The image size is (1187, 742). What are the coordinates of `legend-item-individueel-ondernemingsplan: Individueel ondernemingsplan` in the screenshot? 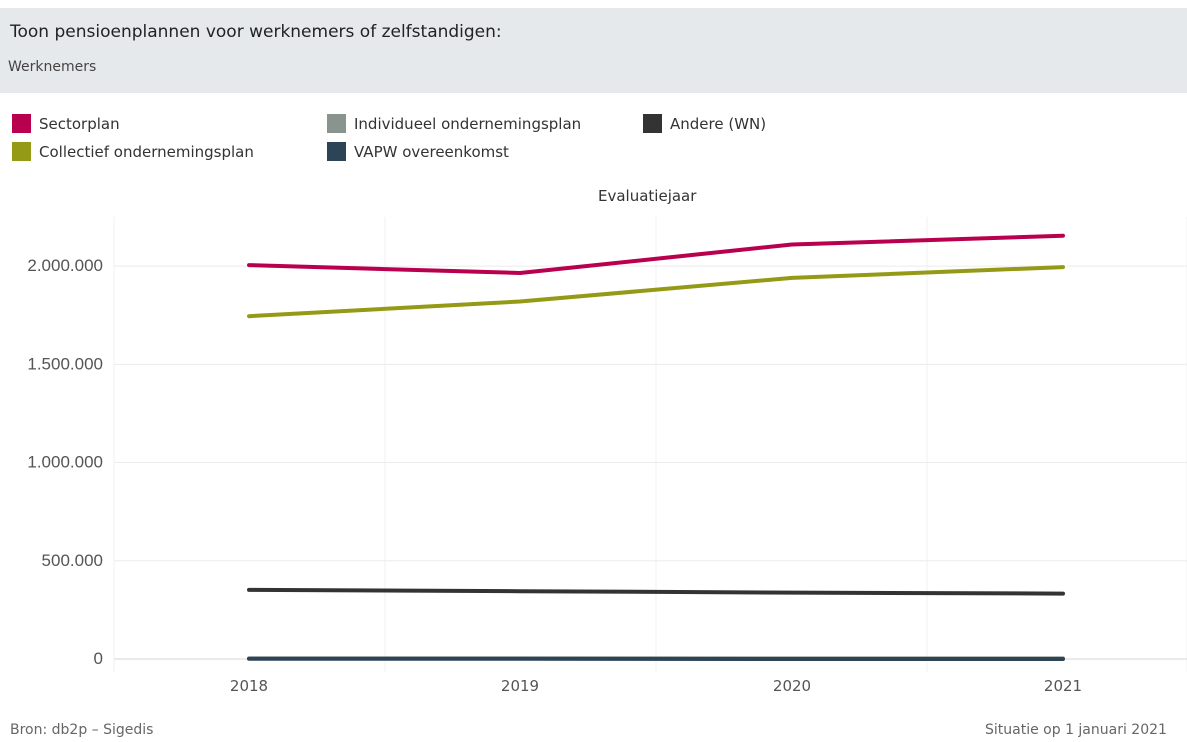 It's located at (454, 123).